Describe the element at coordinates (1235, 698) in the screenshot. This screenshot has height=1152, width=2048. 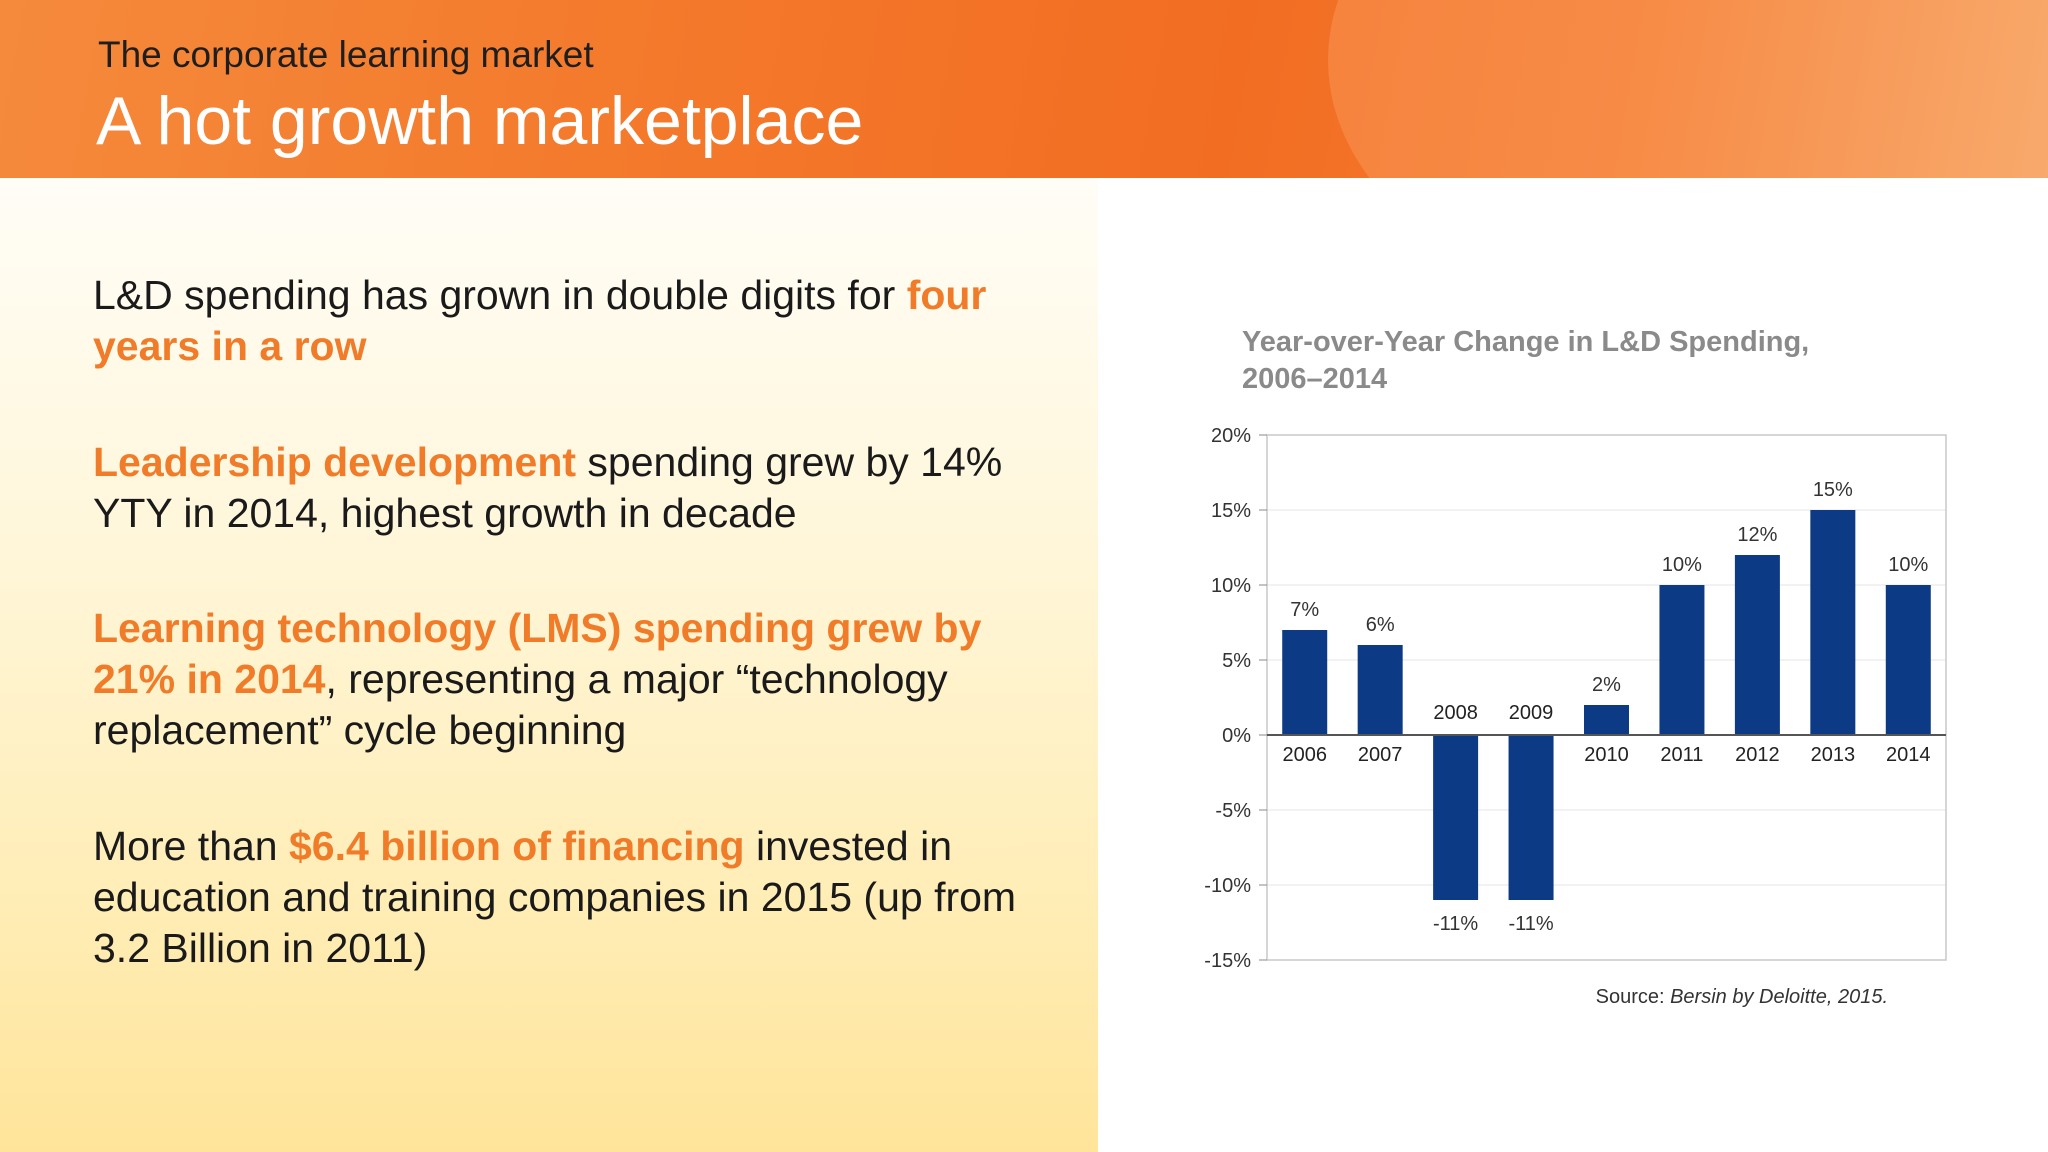
I see `y-axis-tick-labels: 20% 15% 10% 5% 0% -5% -10% -15%` at that location.